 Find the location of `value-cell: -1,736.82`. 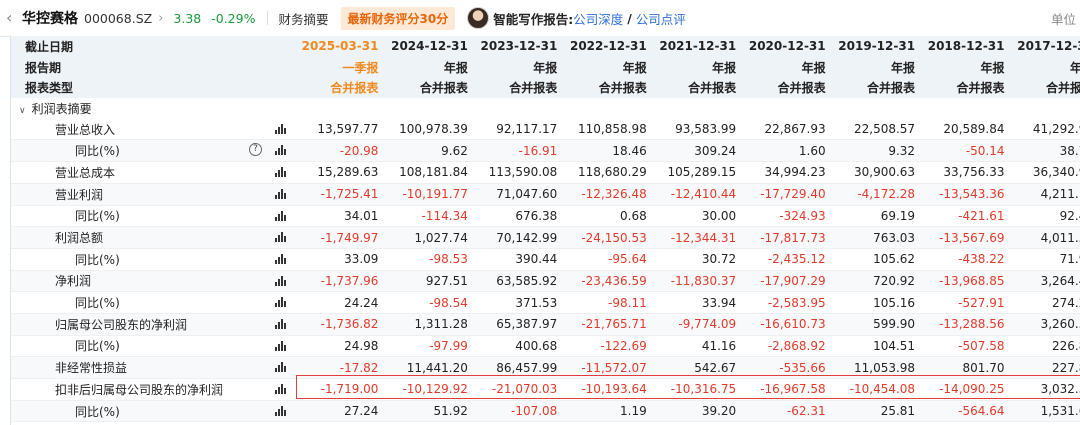

value-cell: -1,736.82 is located at coordinates (341, 324).